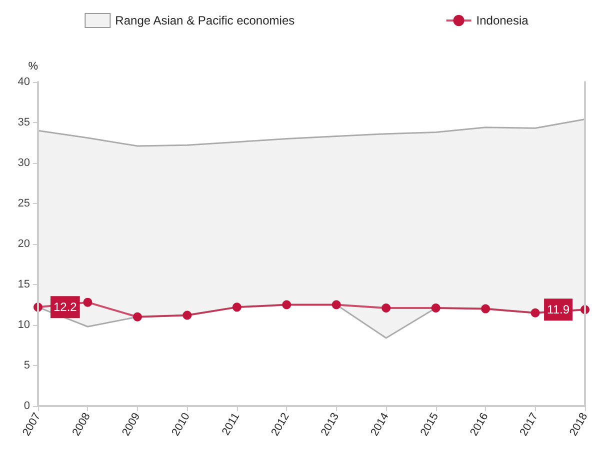 Image resolution: width=613 pixels, height=470 pixels. What do you see at coordinates (24, 82) in the screenshot?
I see `y-tick-label: 40` at bounding box center [24, 82].